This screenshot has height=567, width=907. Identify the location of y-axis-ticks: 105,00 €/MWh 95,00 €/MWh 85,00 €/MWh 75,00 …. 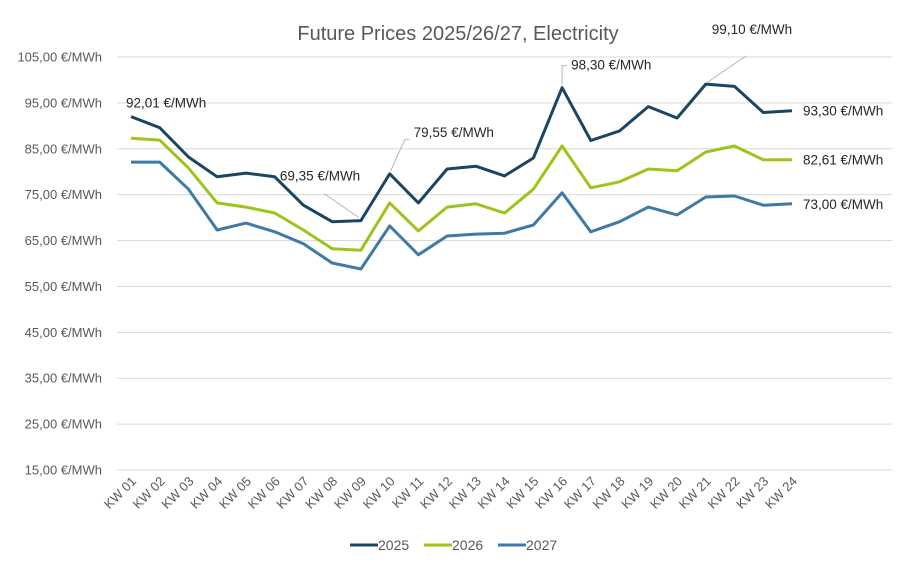
(59, 264).